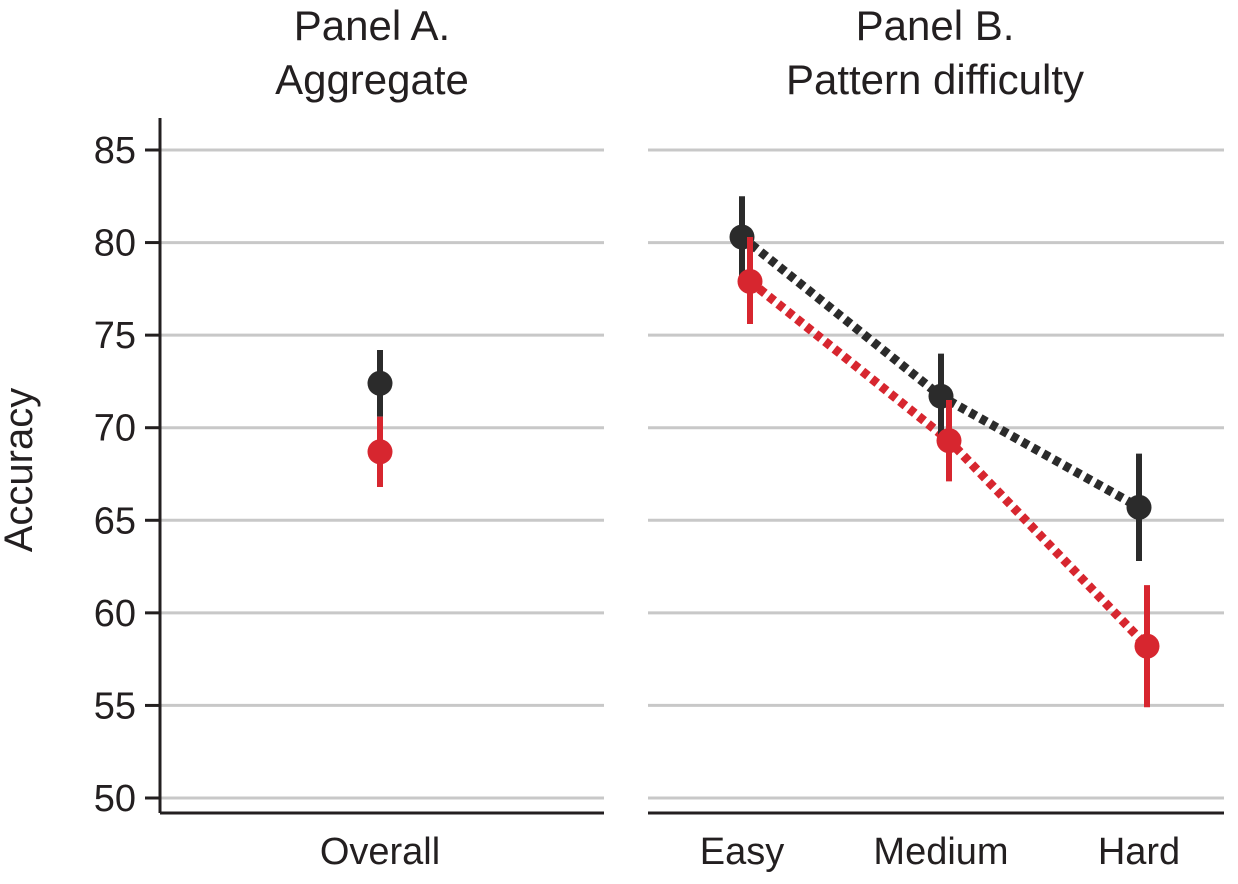 Image resolution: width=1238 pixels, height=884 pixels. I want to click on y-tick-label-80: 80, so click(115, 244).